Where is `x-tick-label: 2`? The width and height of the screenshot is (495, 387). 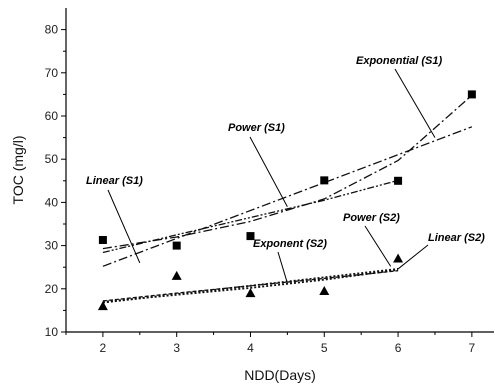 x-tick-label: 2 is located at coordinates (103, 348).